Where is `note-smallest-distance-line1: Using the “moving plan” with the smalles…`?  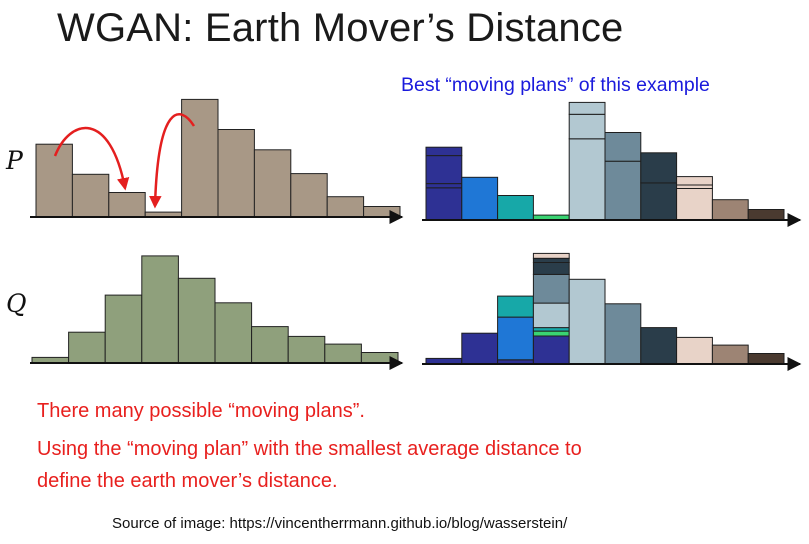
note-smallest-distance-line1: Using the “moving plan” with the smalles… is located at coordinates (309, 449).